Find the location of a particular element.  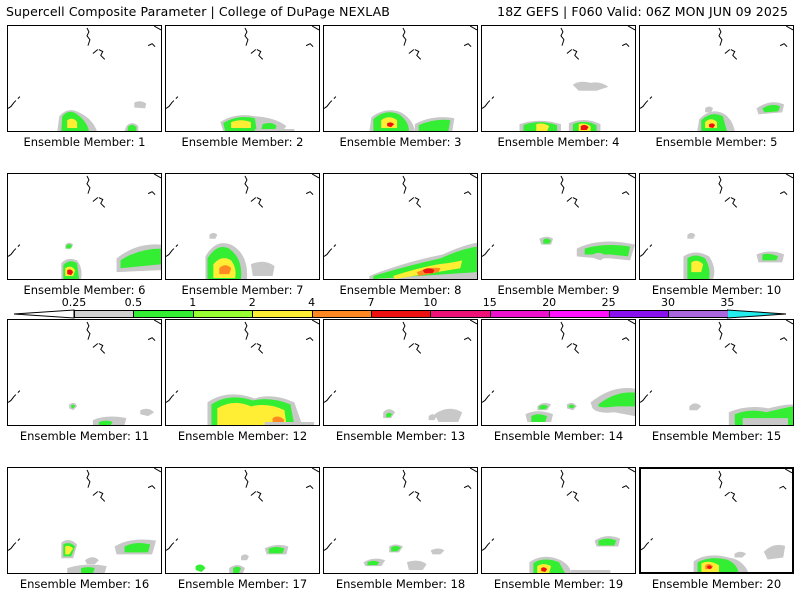

ensemble-member-label: Ensemble Member: 17 is located at coordinates (242, 584).